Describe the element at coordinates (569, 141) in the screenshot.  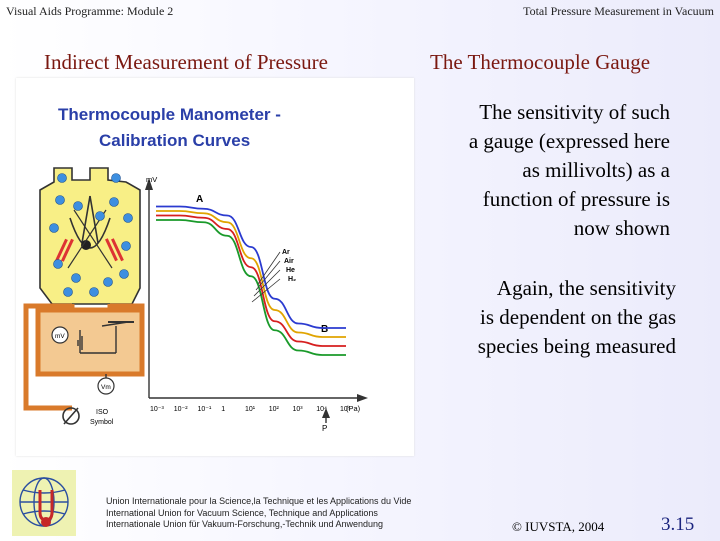
I see `para1-line: a gauge (expressed here` at that location.